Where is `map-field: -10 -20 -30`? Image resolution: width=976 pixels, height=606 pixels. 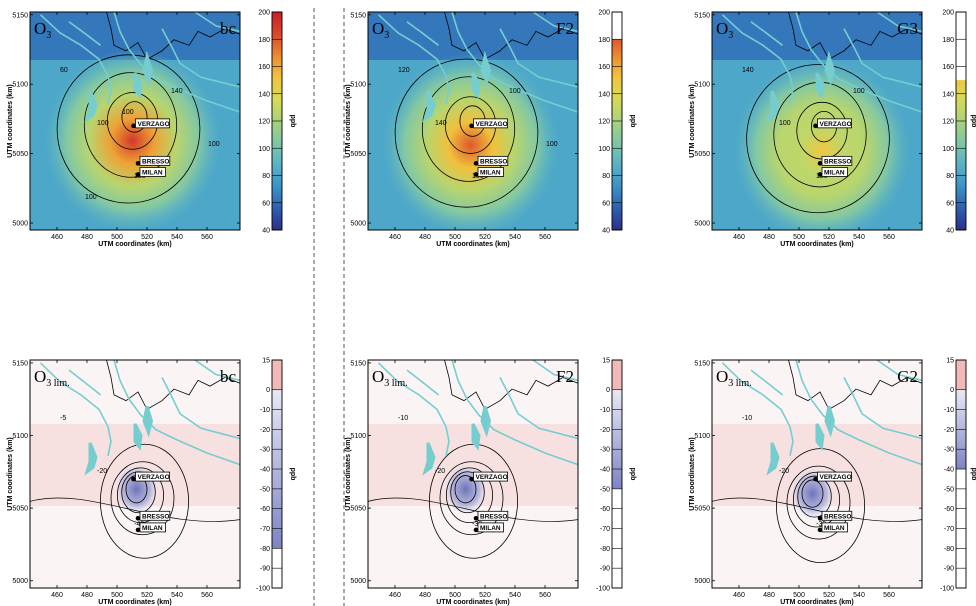
map-field: -10 -20 -30 is located at coordinates (817, 474).